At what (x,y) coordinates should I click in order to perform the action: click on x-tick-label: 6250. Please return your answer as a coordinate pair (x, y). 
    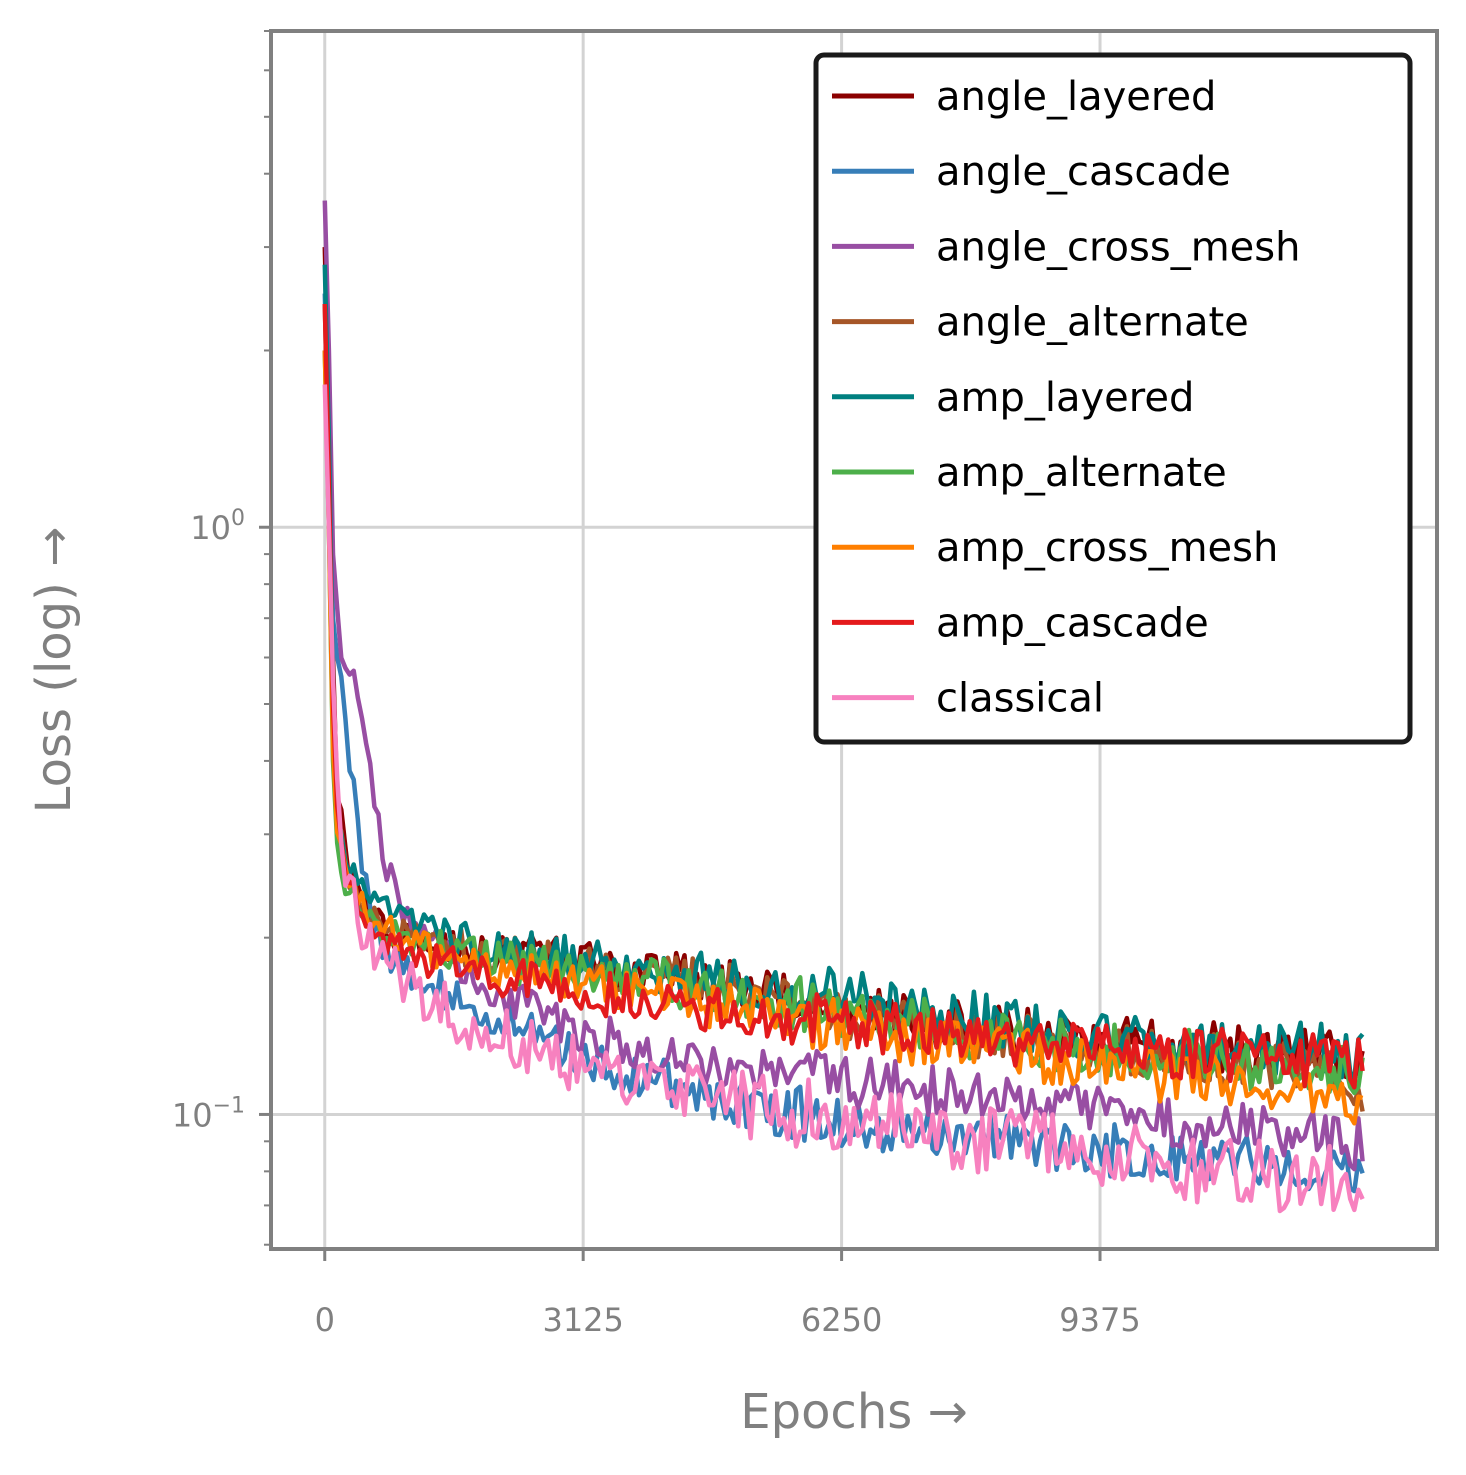
    Looking at the image, I should click on (841, 1320).